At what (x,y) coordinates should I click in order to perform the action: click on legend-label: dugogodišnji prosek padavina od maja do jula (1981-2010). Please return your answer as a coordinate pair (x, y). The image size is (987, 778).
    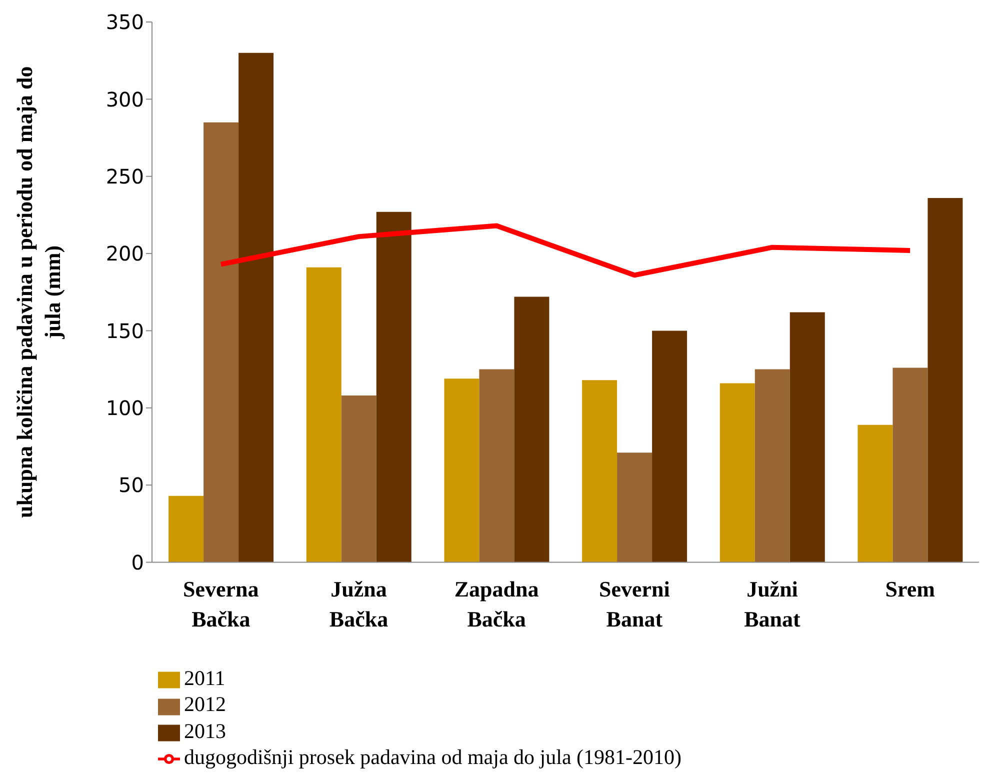
    Looking at the image, I should click on (433, 756).